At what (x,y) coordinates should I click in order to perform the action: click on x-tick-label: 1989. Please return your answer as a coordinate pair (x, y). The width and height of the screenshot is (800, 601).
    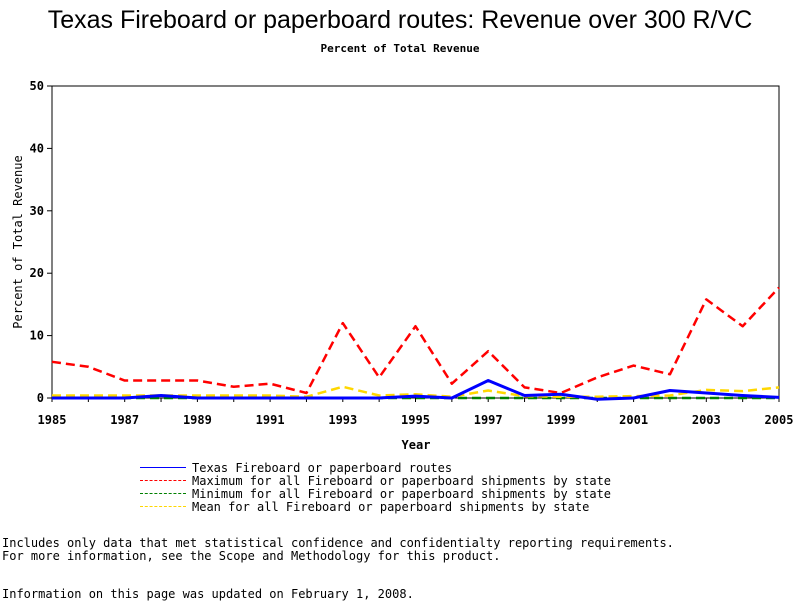
    Looking at the image, I should click on (197, 420).